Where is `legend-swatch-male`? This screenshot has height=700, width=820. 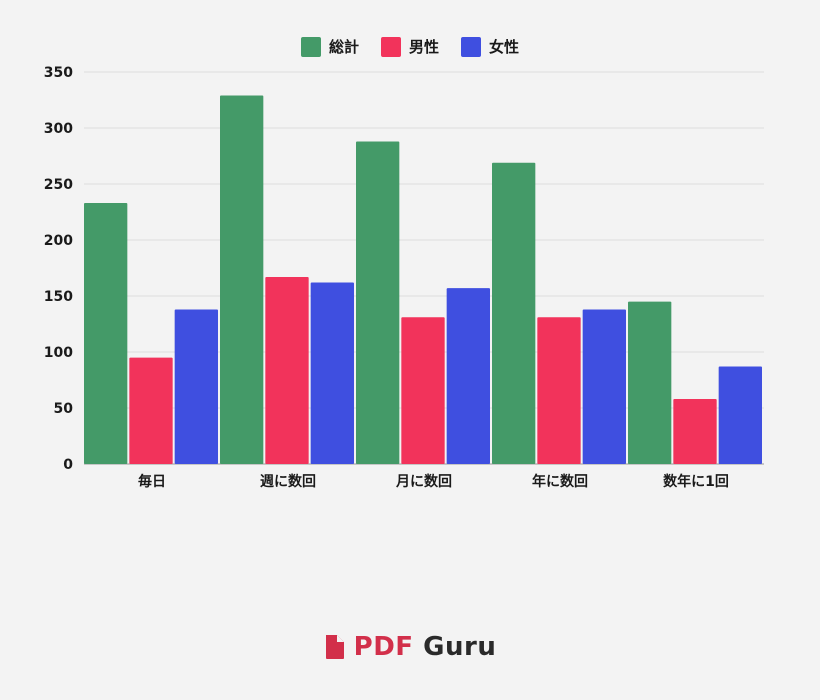 legend-swatch-male is located at coordinates (390, 46).